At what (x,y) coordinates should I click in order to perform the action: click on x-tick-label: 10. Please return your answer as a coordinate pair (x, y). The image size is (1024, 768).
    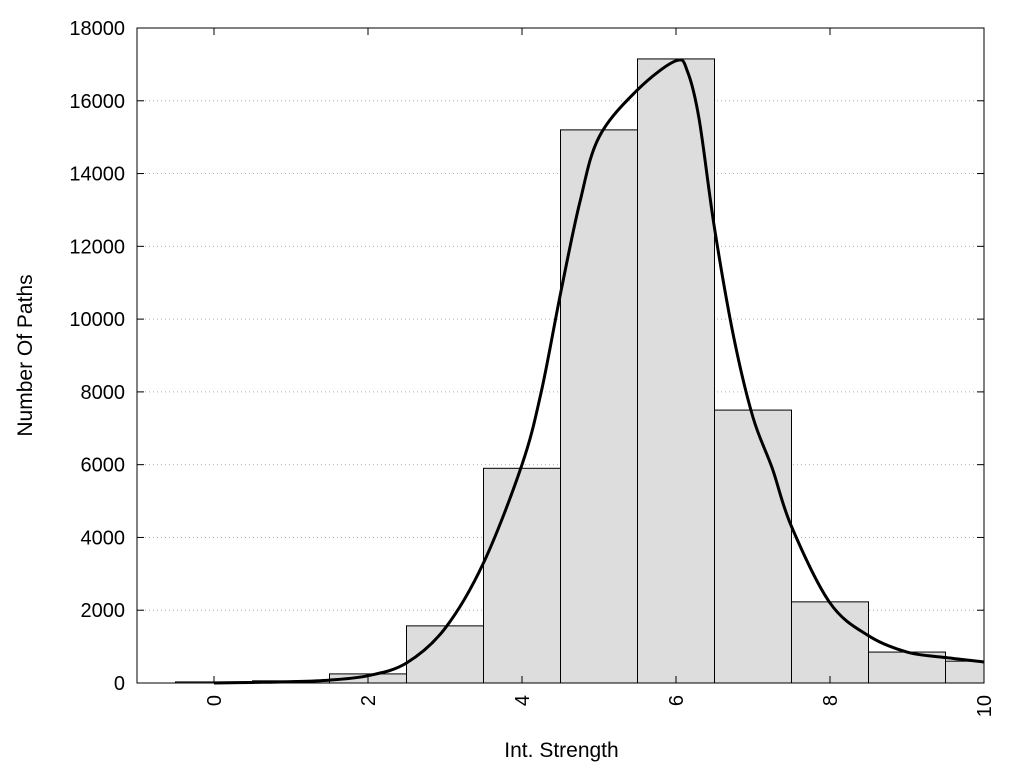
    Looking at the image, I should click on (985, 706).